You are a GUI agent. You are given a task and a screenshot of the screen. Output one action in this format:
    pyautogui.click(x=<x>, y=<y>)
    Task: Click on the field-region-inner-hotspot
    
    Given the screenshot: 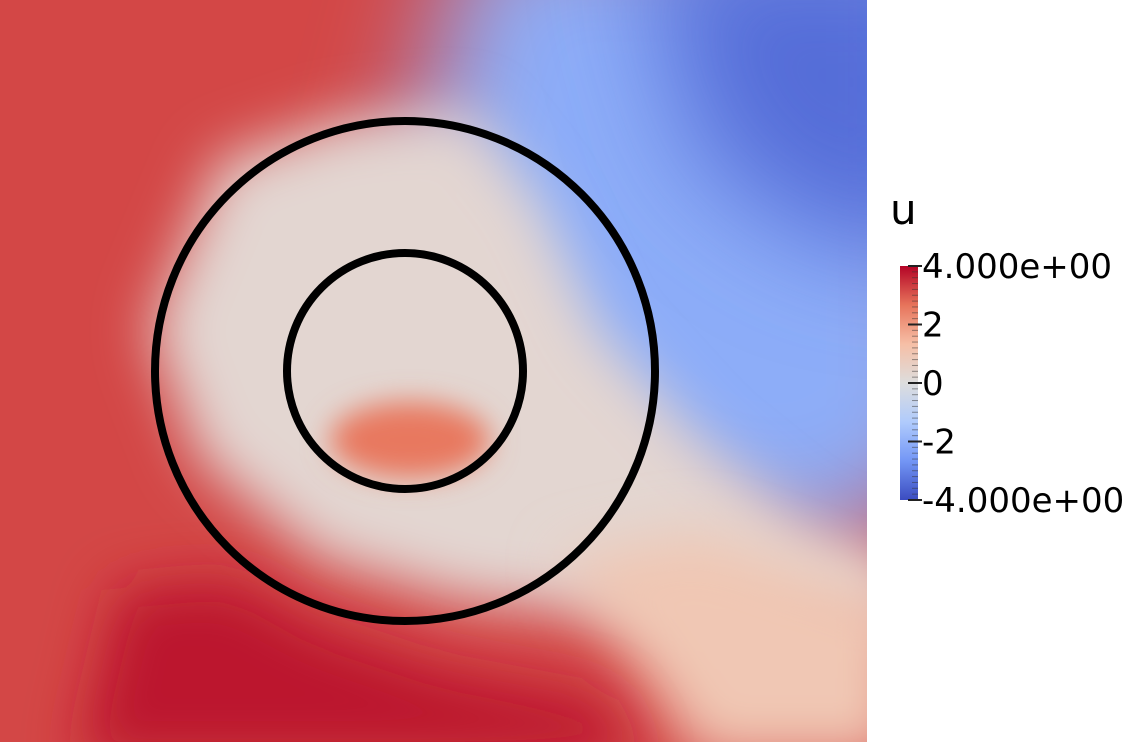 What is the action you would take?
    pyautogui.click(x=410, y=440)
    